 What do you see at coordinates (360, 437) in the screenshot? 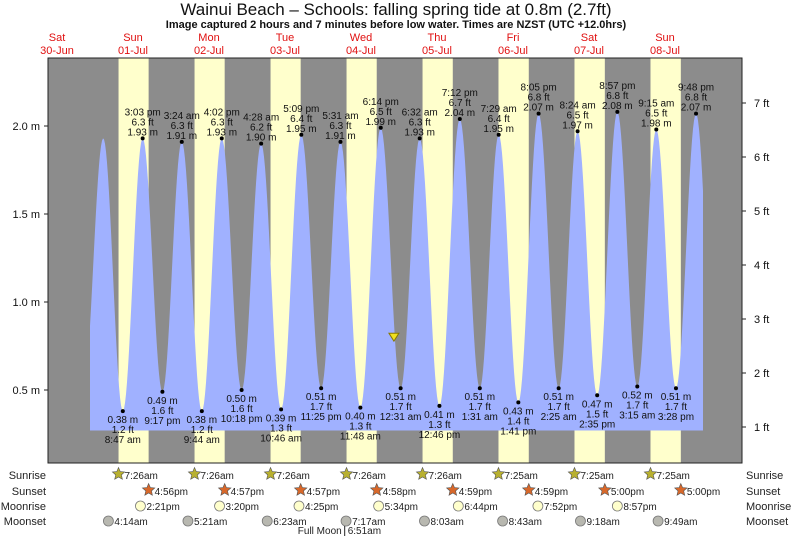
I see `low-tide-time: 11:48 am` at bounding box center [360, 437].